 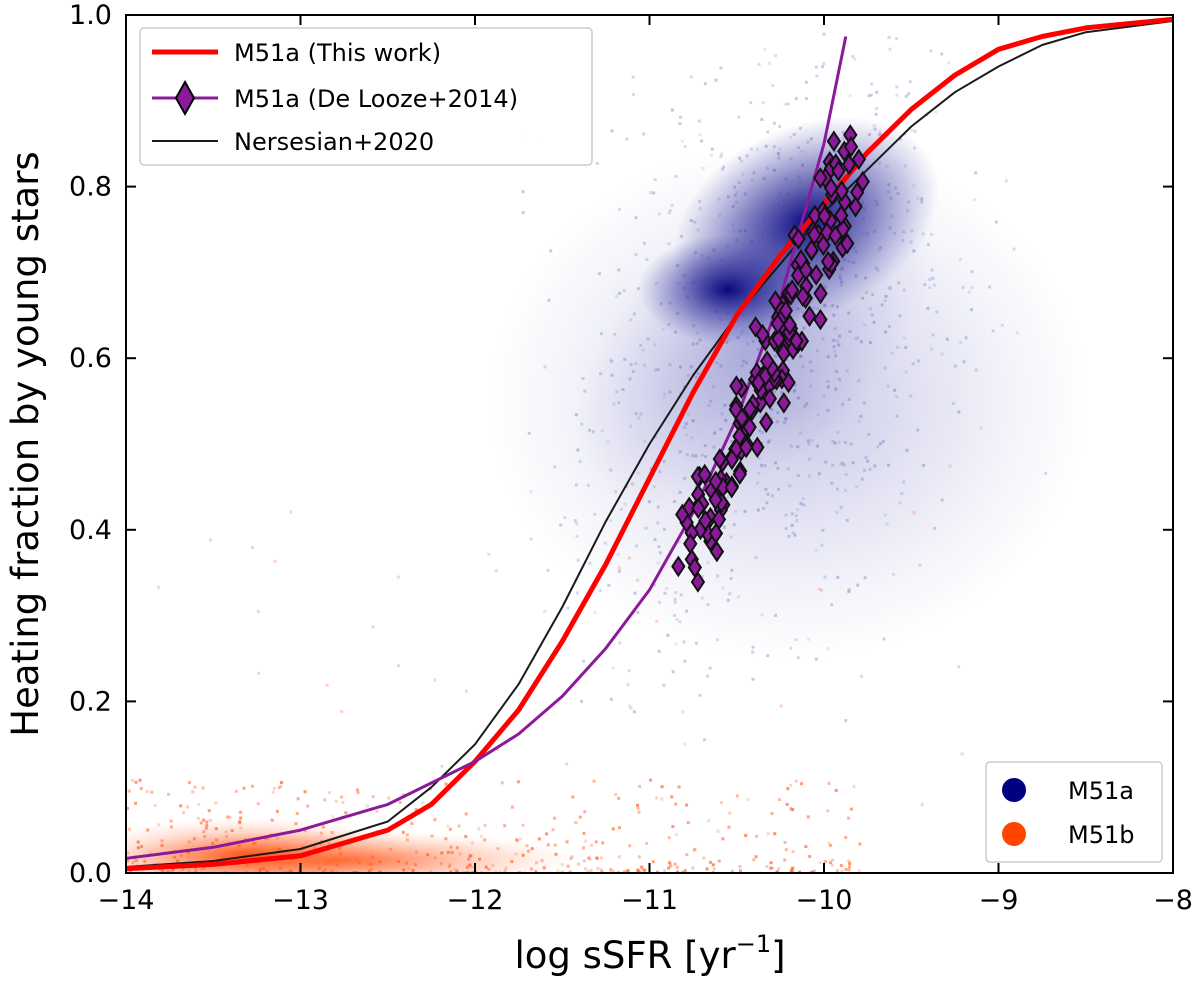 What do you see at coordinates (690, 543) in the screenshot?
I see `de-looze-marker` at bounding box center [690, 543].